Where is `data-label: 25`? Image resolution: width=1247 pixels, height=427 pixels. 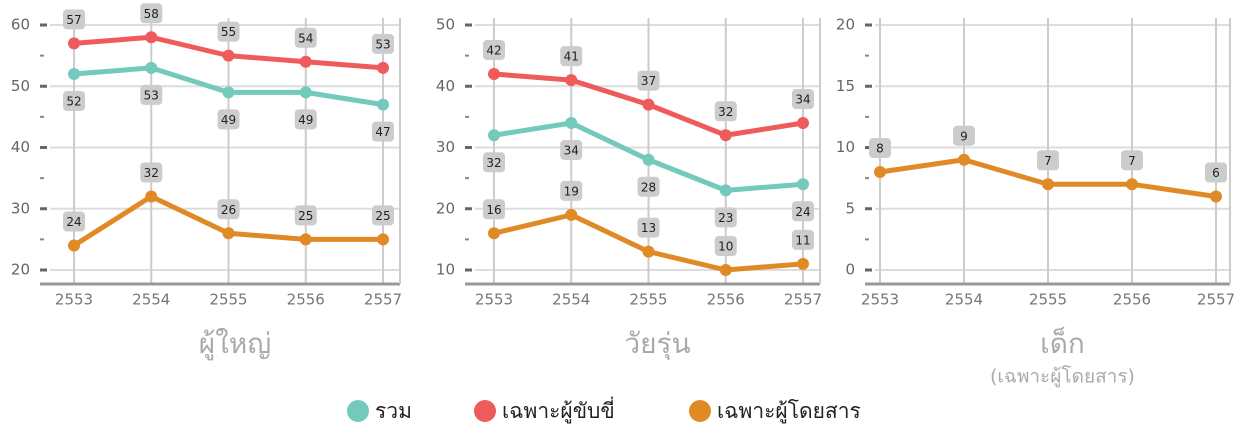 data-label: 25 is located at coordinates (305, 216).